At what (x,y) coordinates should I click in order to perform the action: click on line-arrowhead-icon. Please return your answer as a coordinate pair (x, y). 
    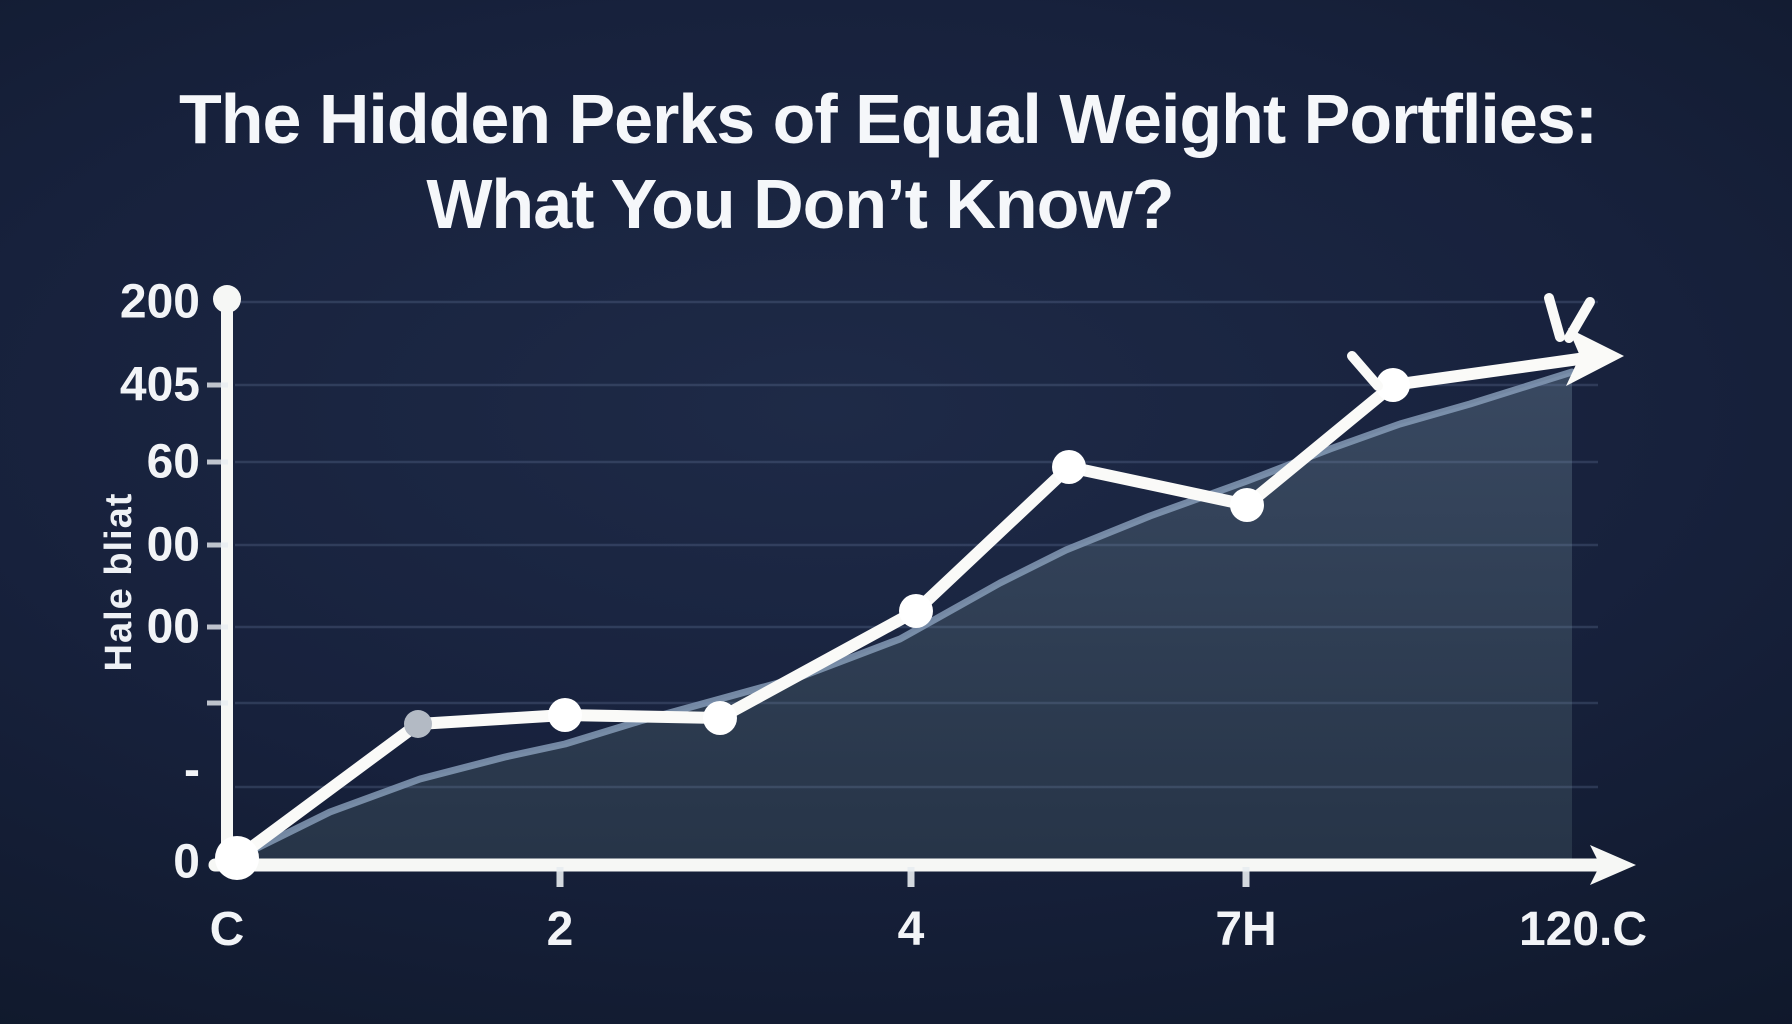
    Looking at the image, I should click on (1595, 357).